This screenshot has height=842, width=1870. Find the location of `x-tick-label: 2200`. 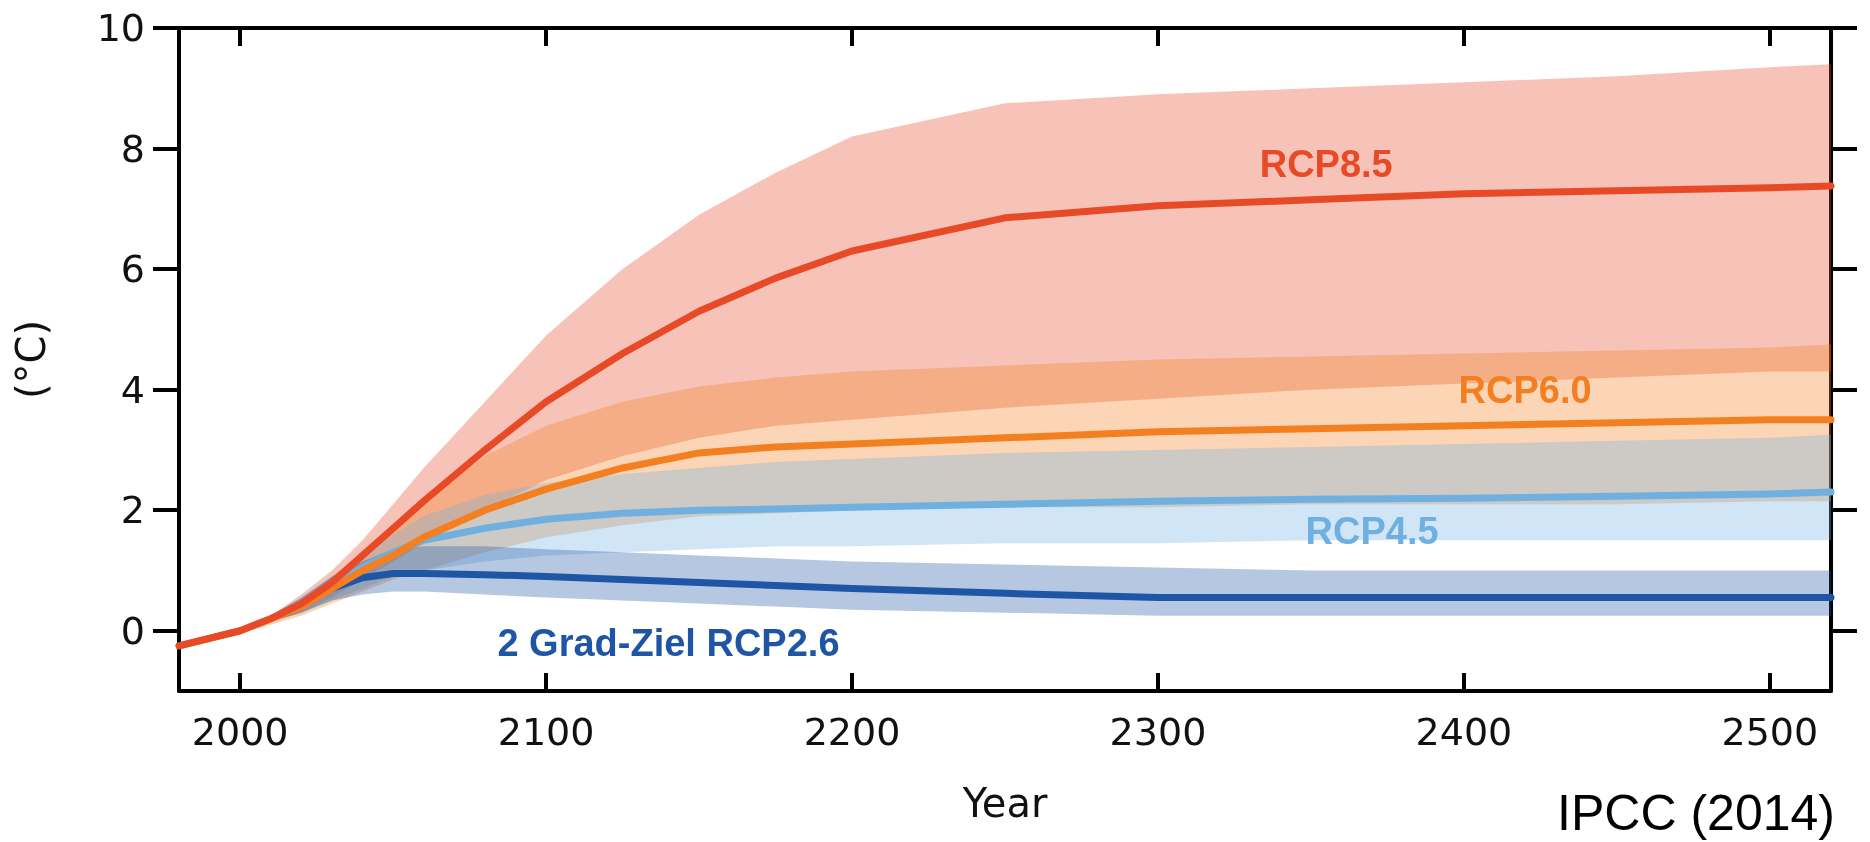

x-tick-label: 2200 is located at coordinates (852, 732).